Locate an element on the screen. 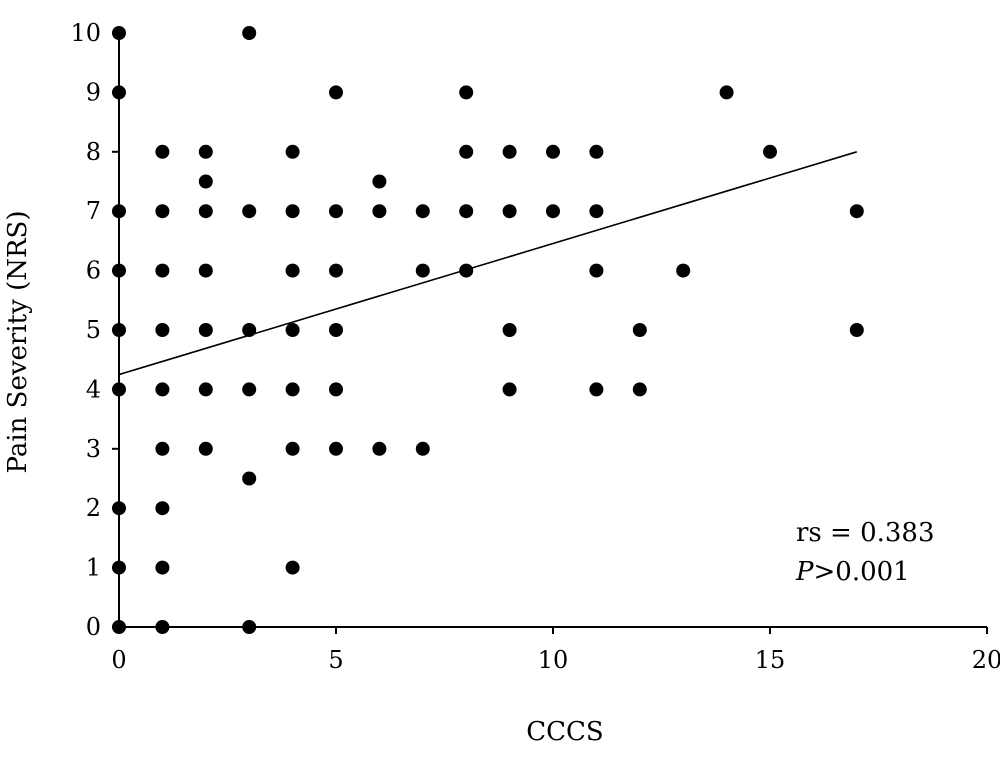  rs-annotation: rs = 0.383 is located at coordinates (865, 533).